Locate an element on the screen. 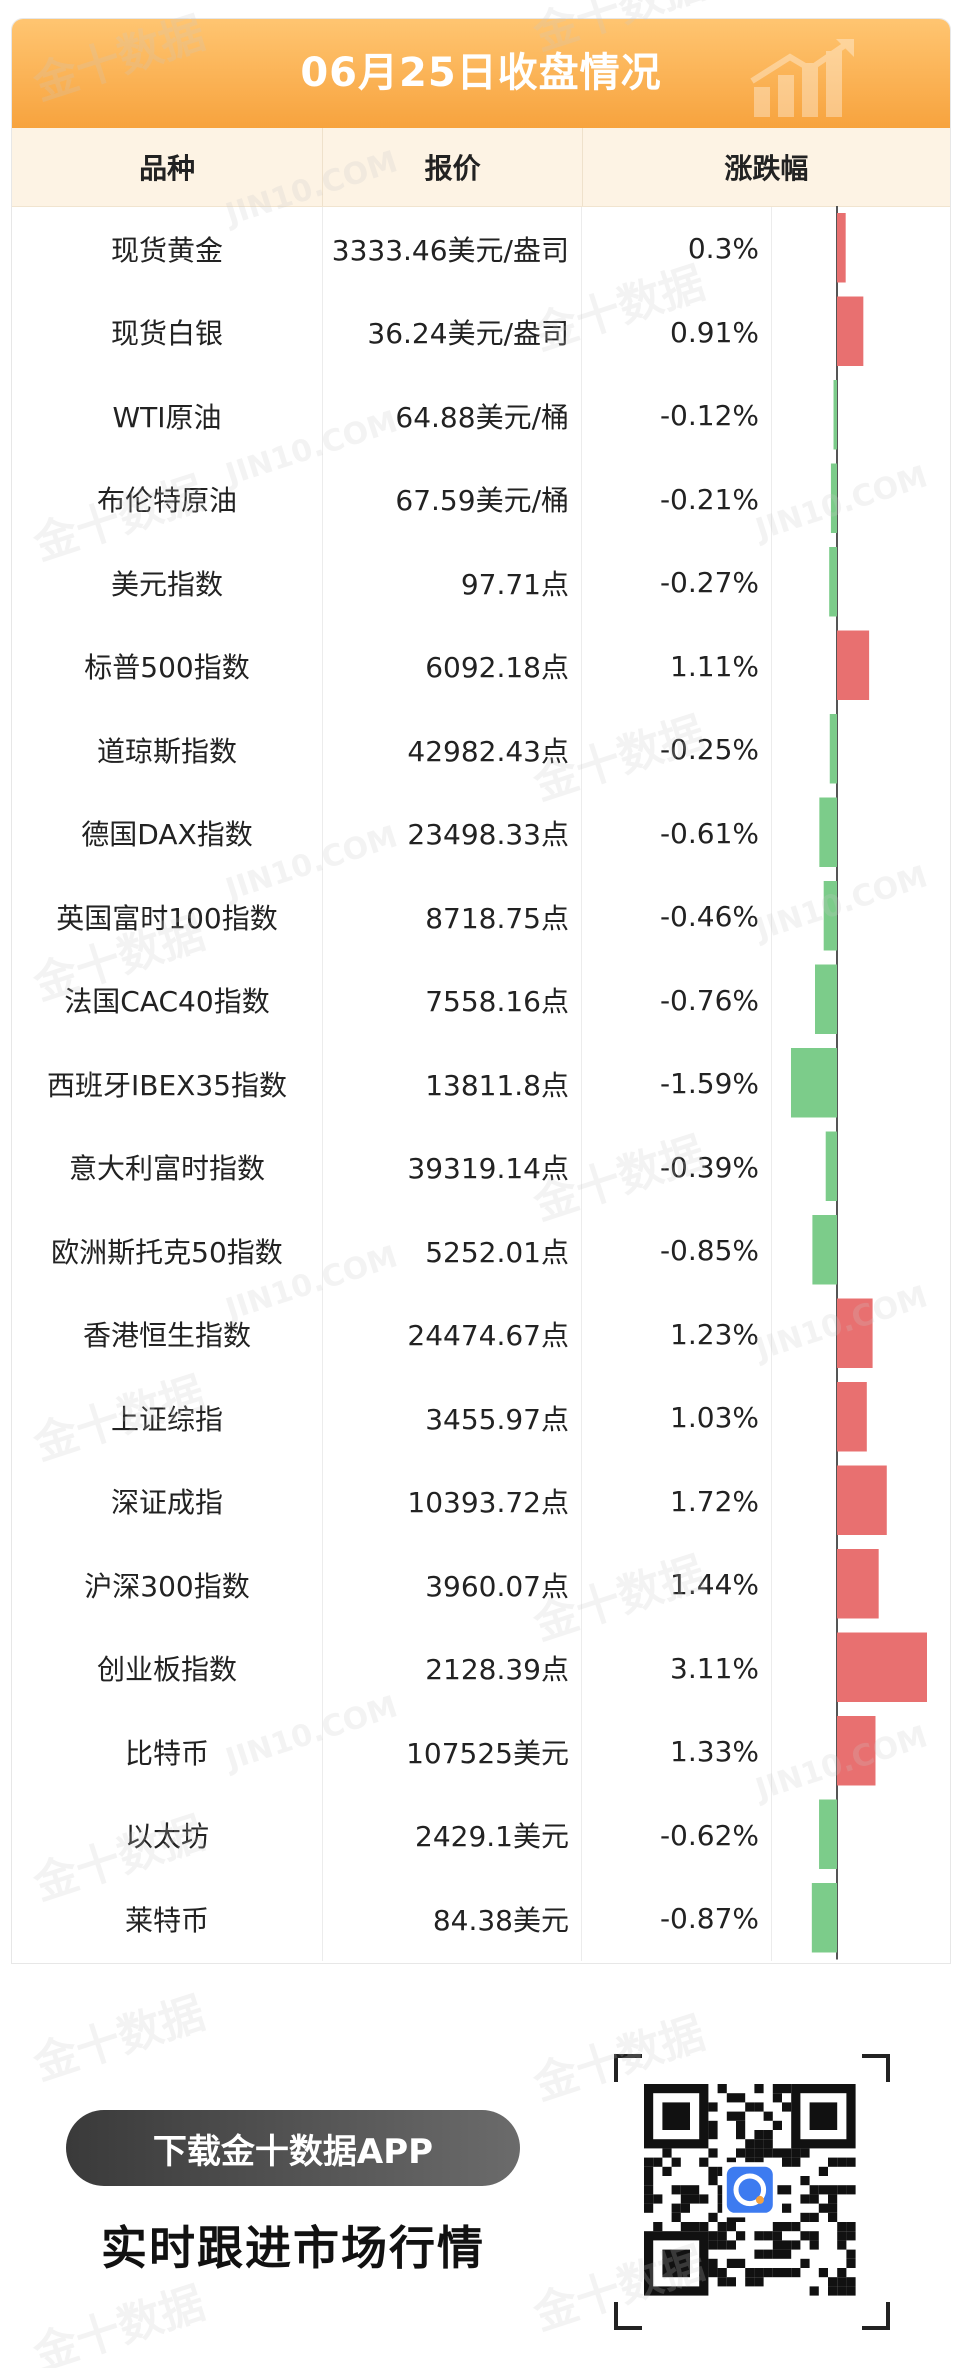 The height and width of the screenshot is (2368, 960). table-header: 品种 报价 涨跌幅 is located at coordinates (481, 167).